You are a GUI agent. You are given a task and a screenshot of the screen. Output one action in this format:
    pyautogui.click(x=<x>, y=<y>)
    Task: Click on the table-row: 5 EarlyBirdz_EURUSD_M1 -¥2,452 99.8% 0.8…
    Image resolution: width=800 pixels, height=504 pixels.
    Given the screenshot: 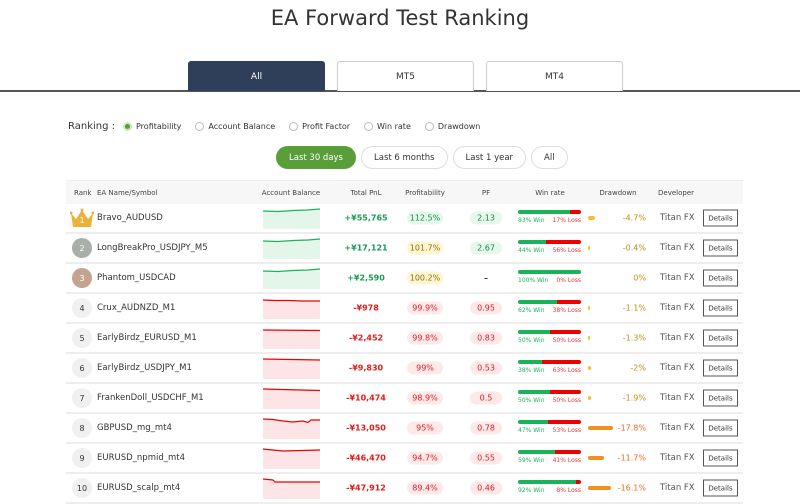 What is the action you would take?
    pyautogui.click(x=404, y=339)
    